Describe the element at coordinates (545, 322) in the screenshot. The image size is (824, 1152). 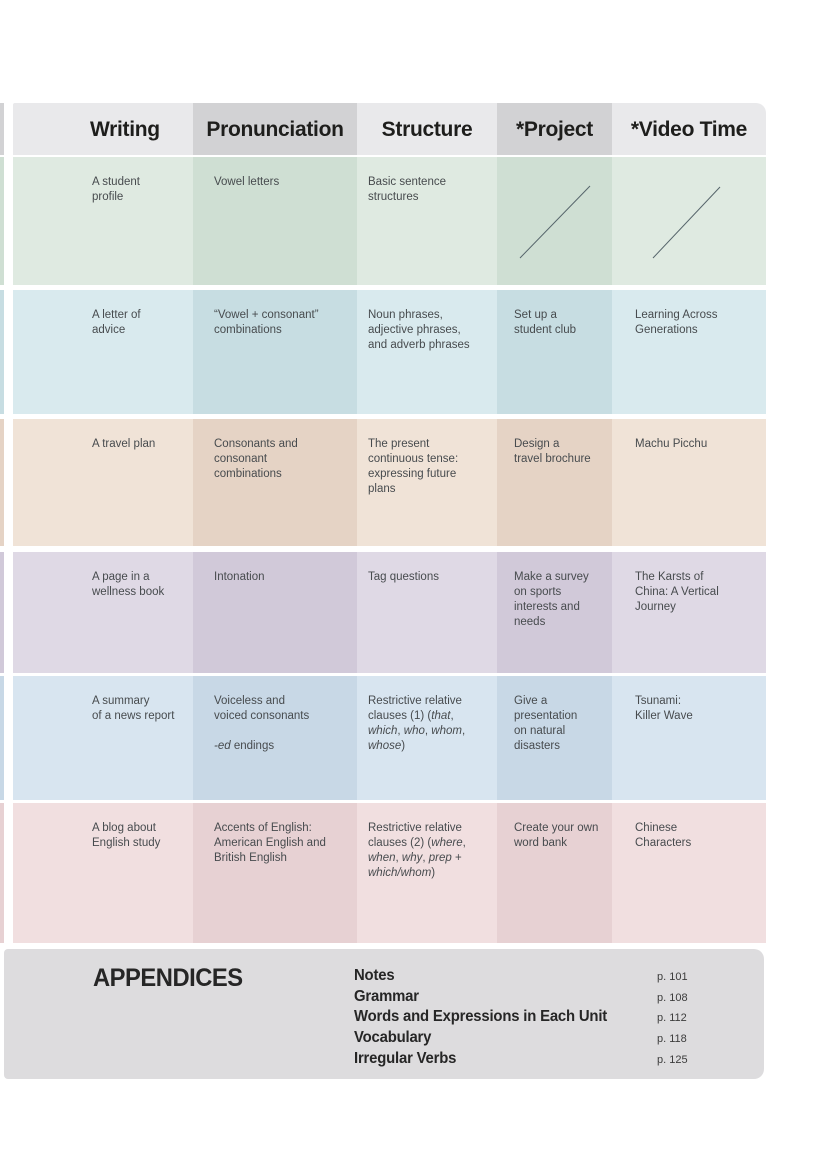
I see `cell-project-text: Set up a student club` at that location.